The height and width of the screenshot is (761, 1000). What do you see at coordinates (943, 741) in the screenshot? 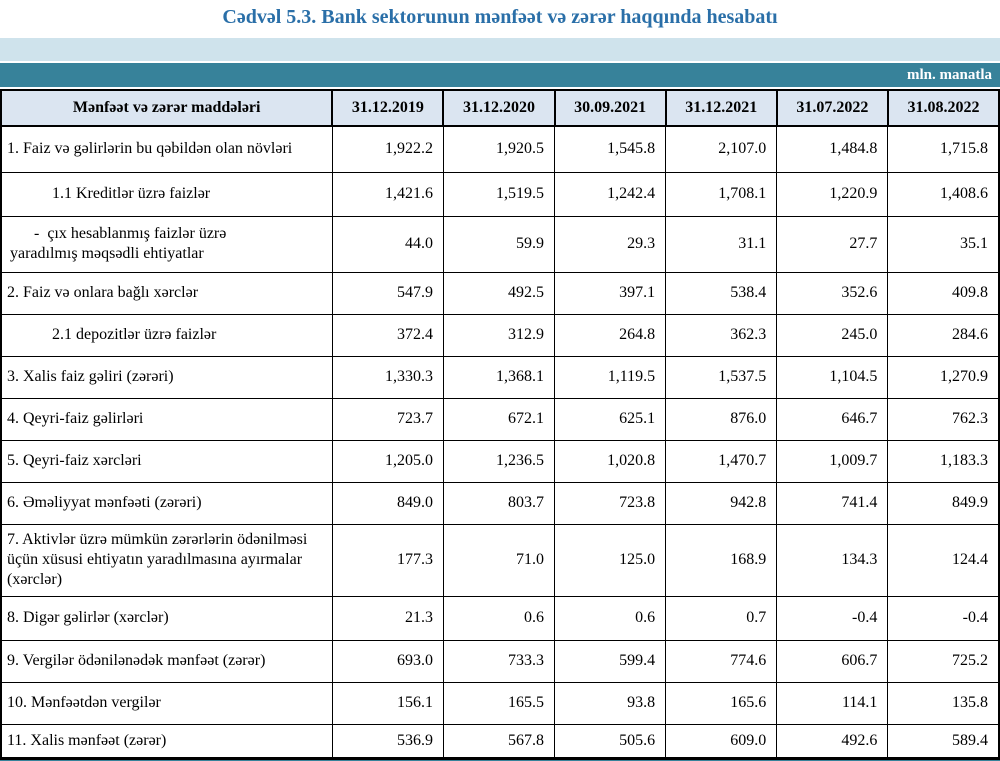
I see `value-cell: 589.4` at bounding box center [943, 741].